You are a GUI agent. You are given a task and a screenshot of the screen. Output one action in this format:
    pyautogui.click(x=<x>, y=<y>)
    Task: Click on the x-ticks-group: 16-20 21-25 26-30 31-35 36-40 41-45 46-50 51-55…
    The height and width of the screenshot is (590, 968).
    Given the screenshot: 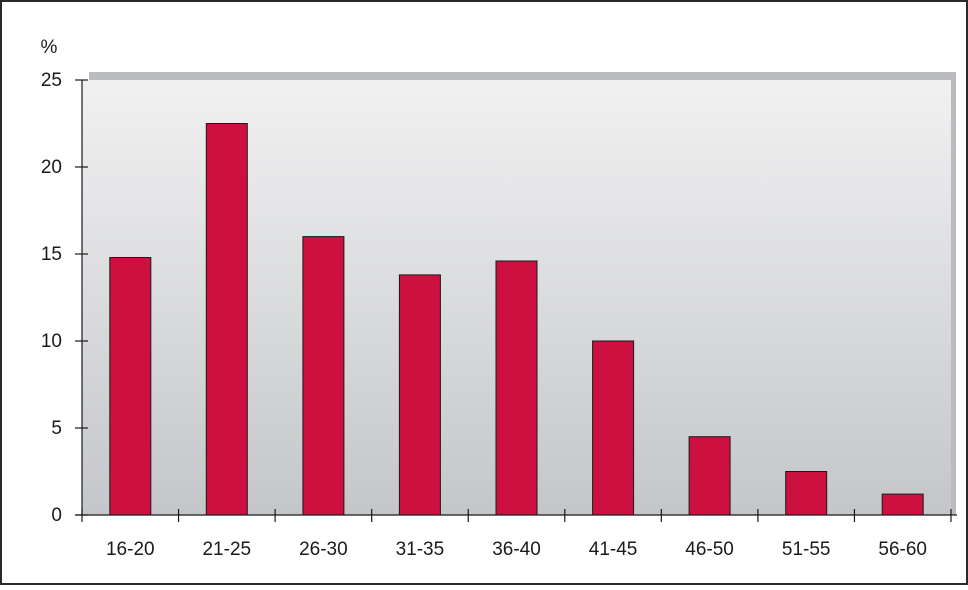 What is the action you would take?
    pyautogui.click(x=516, y=534)
    